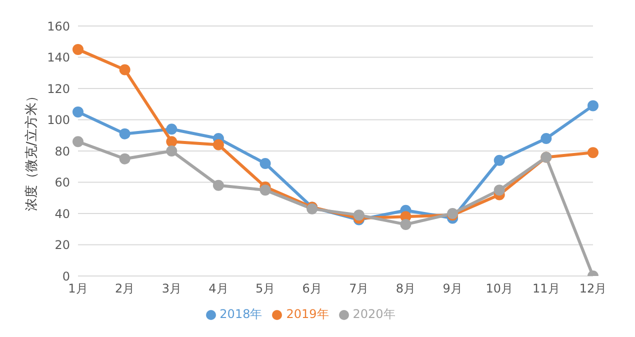 The height and width of the screenshot is (337, 635). What do you see at coordinates (62, 151) in the screenshot?
I see `y-tick-label: 80` at bounding box center [62, 151].